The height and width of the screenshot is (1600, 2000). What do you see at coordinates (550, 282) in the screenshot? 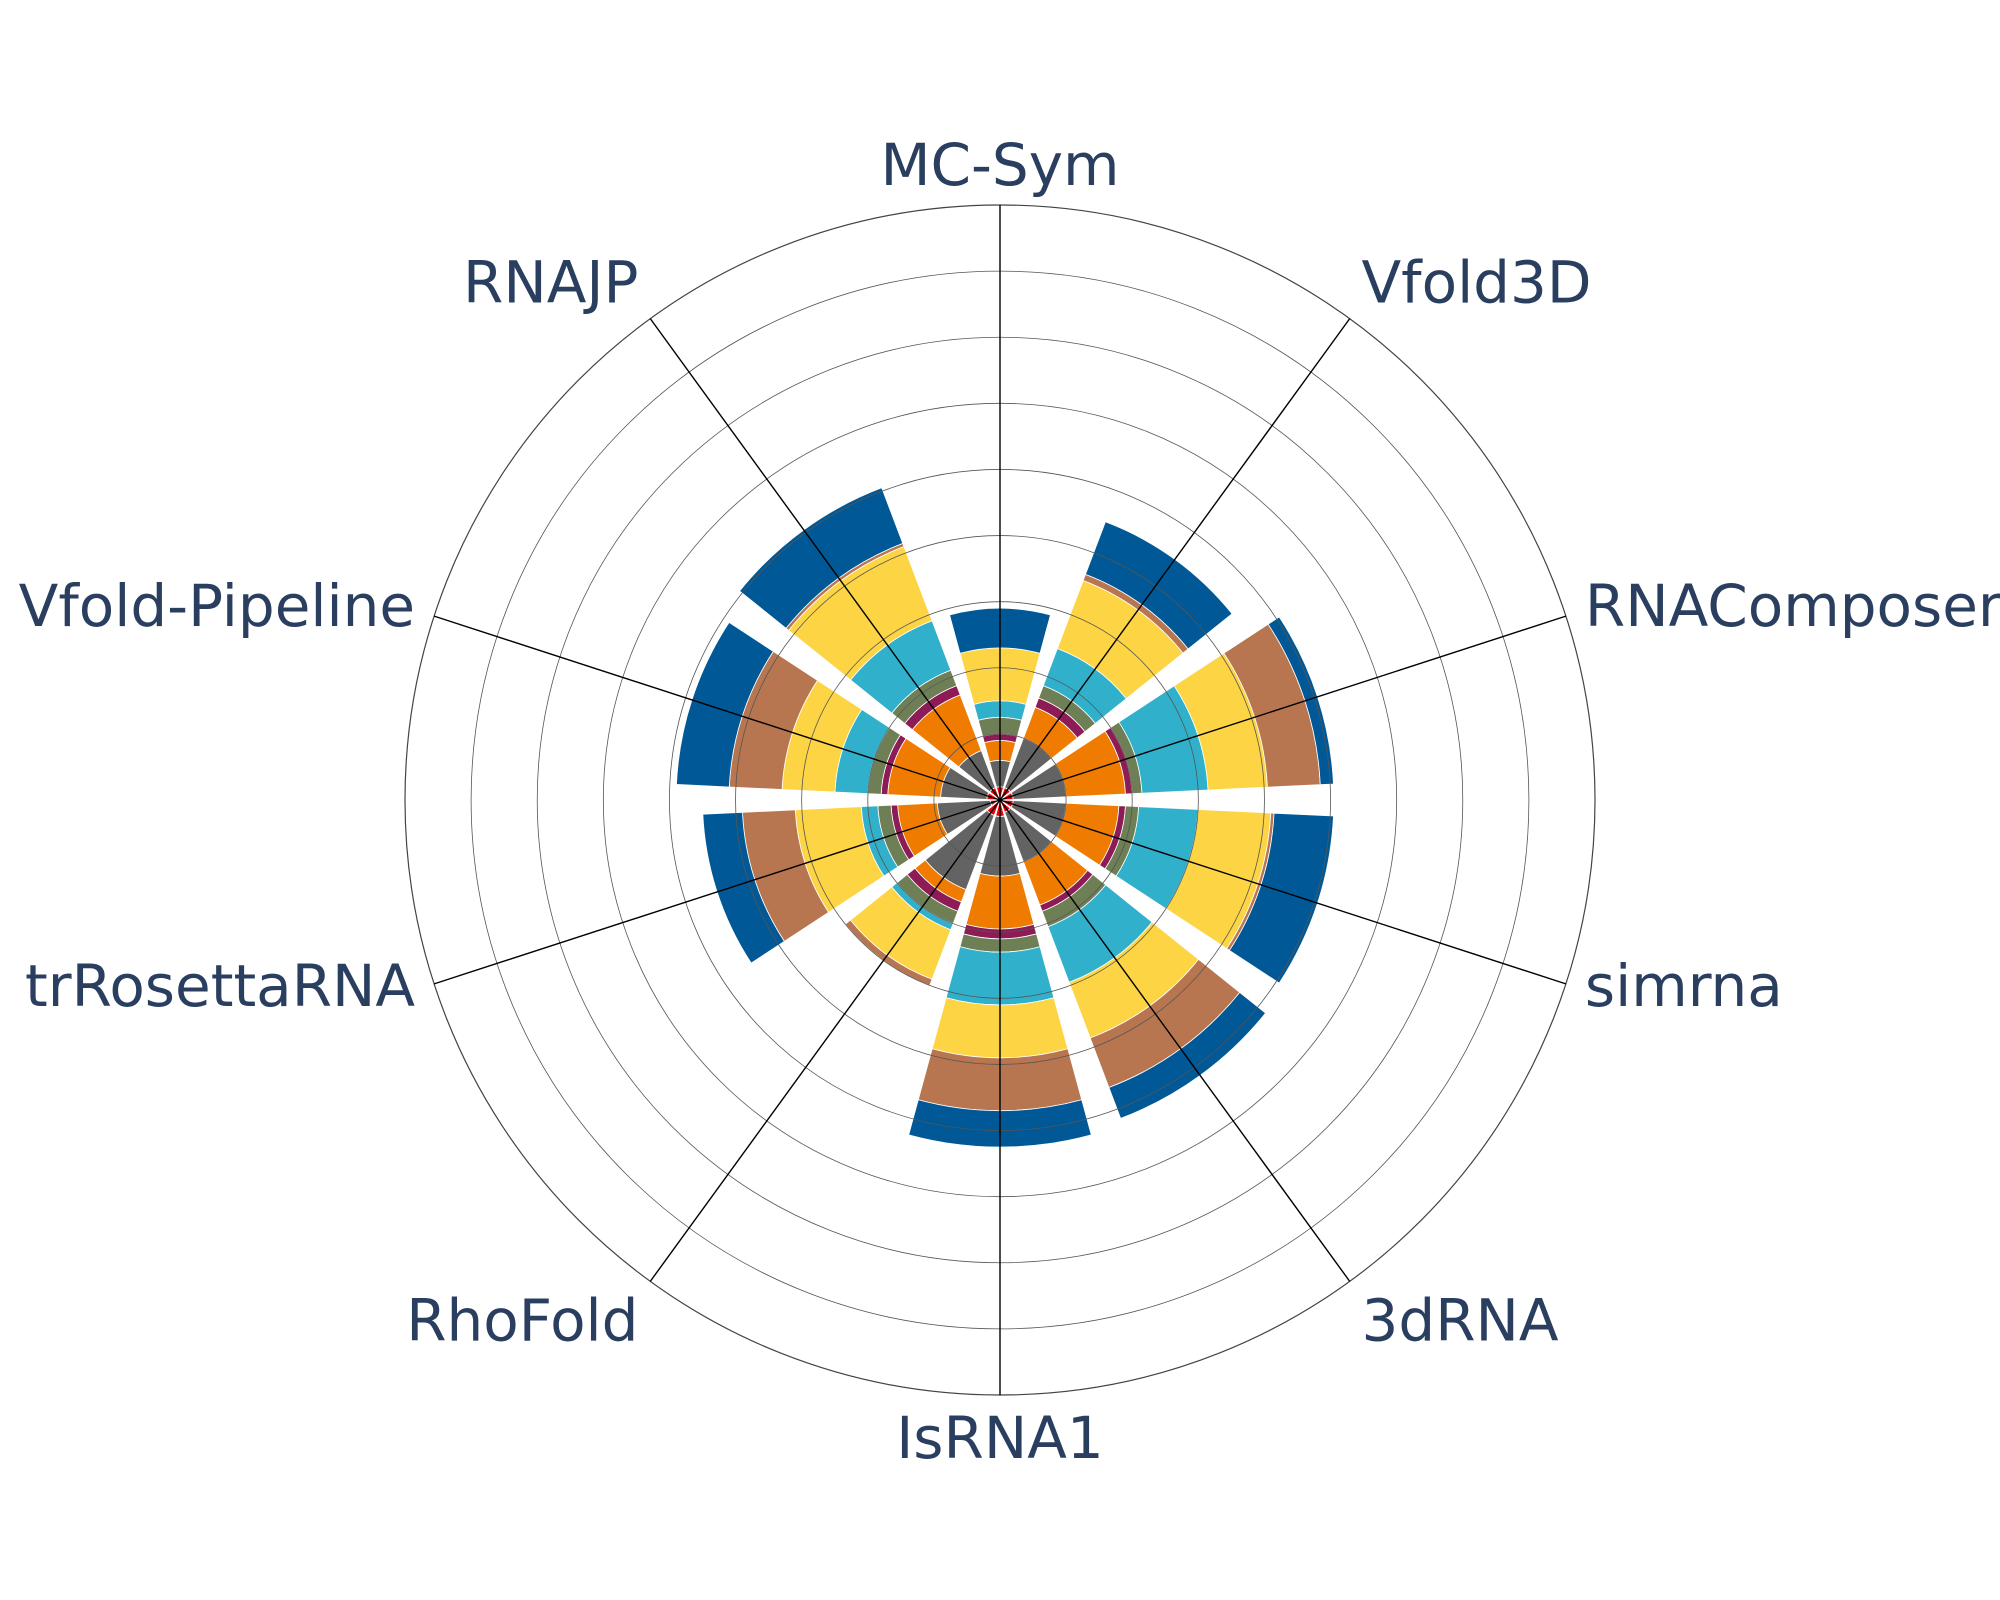
I see `angular-tick-label: RNAJP` at bounding box center [550, 282].